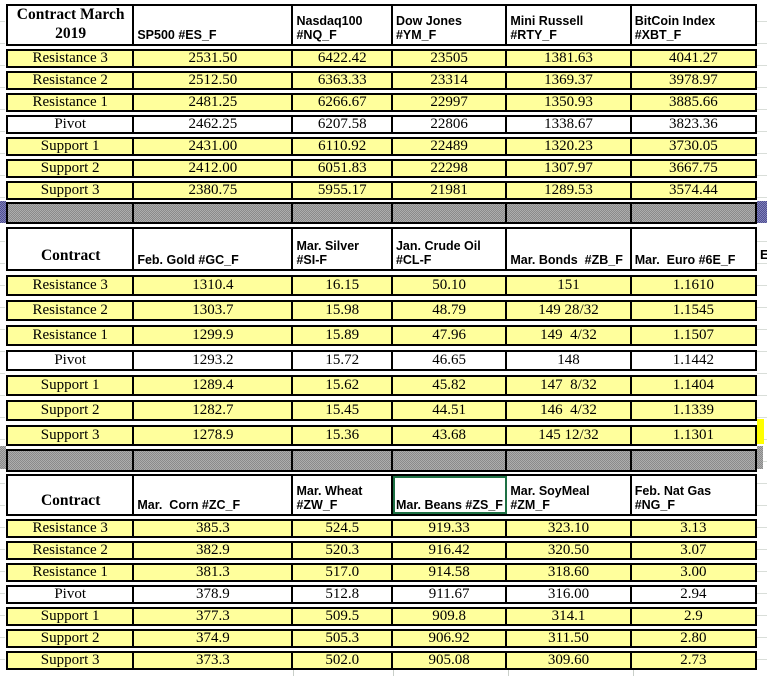  I want to click on instrument-header-cell: Dow Jones #YM_F, so click(450, 25).